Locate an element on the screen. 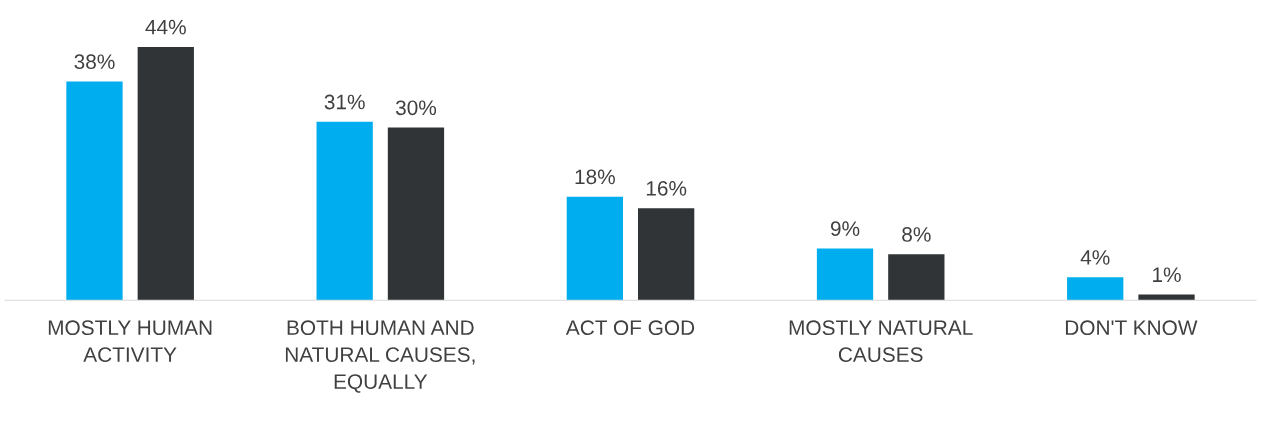  data-label: 8% is located at coordinates (916, 234).